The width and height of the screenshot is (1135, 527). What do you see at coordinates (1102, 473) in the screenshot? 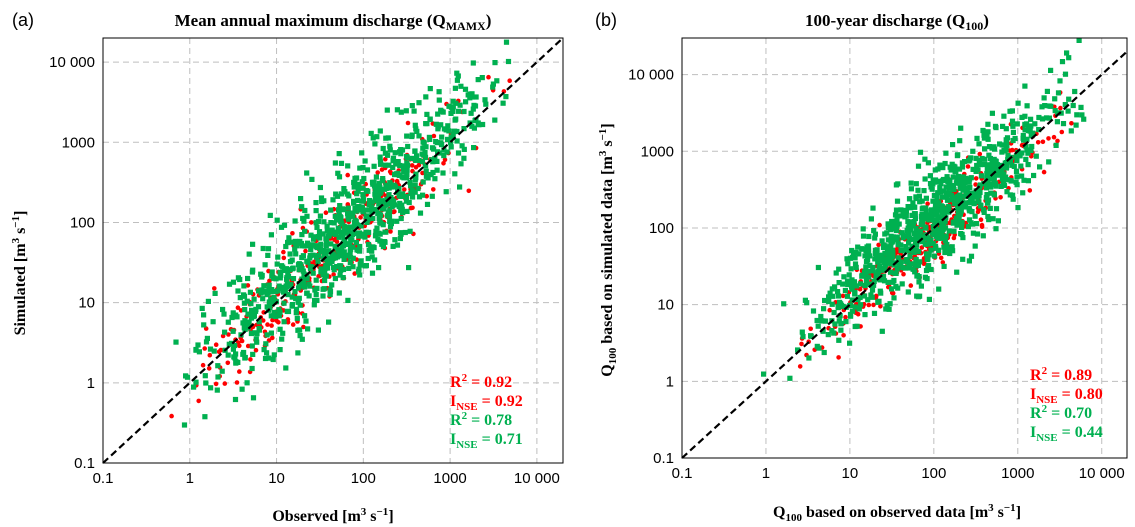
I see `x-tick-label: 10 000` at bounding box center [1102, 473].